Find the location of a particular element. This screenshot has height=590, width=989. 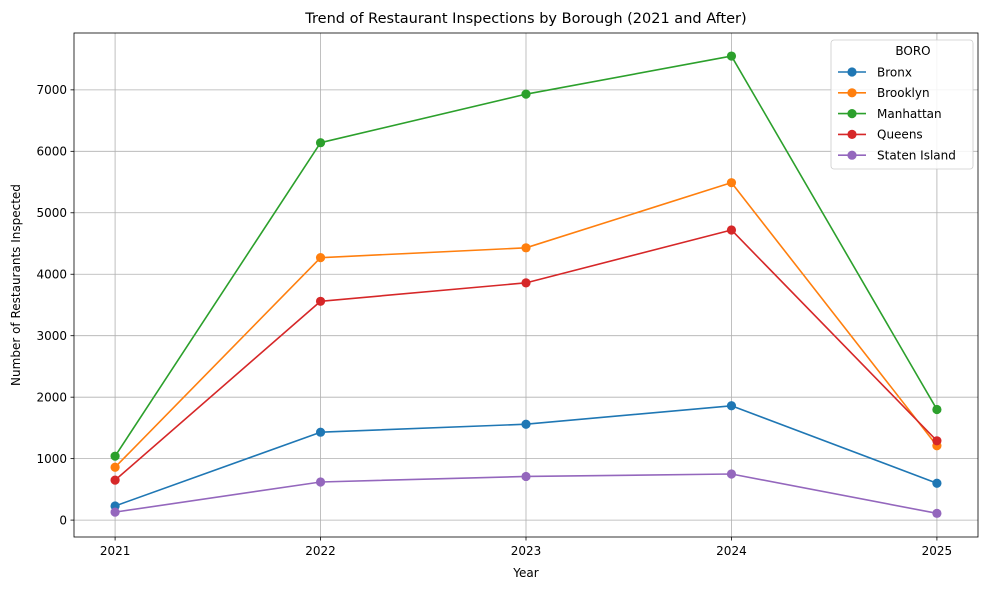

y-tick-label: 4000 is located at coordinates (51, 275).